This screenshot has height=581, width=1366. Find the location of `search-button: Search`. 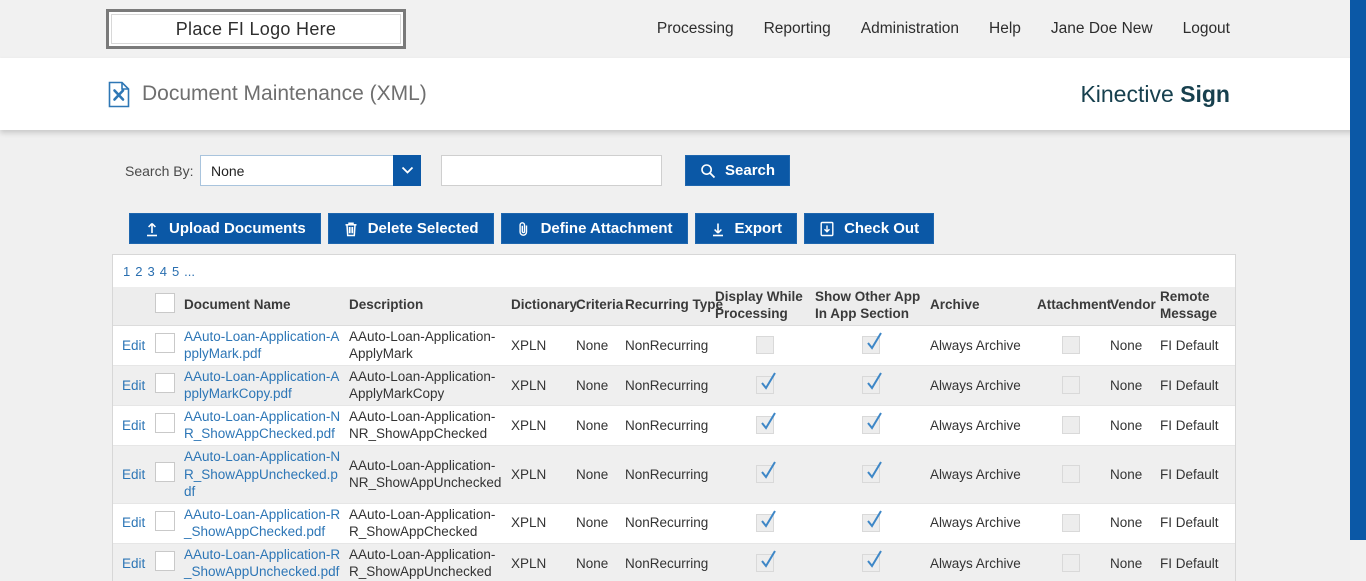

search-button: Search is located at coordinates (738, 170).